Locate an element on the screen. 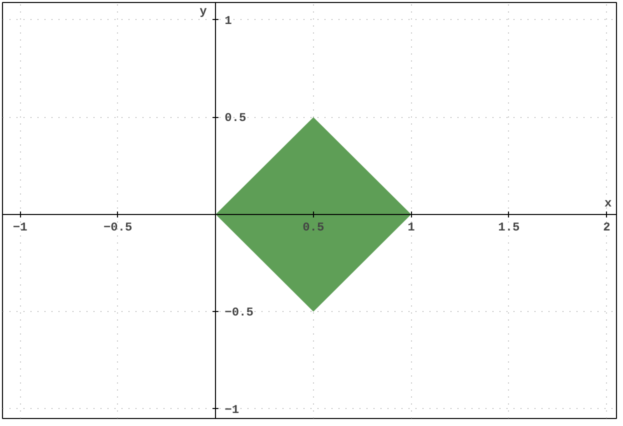  x-tick-label: 1 is located at coordinates (411, 227).